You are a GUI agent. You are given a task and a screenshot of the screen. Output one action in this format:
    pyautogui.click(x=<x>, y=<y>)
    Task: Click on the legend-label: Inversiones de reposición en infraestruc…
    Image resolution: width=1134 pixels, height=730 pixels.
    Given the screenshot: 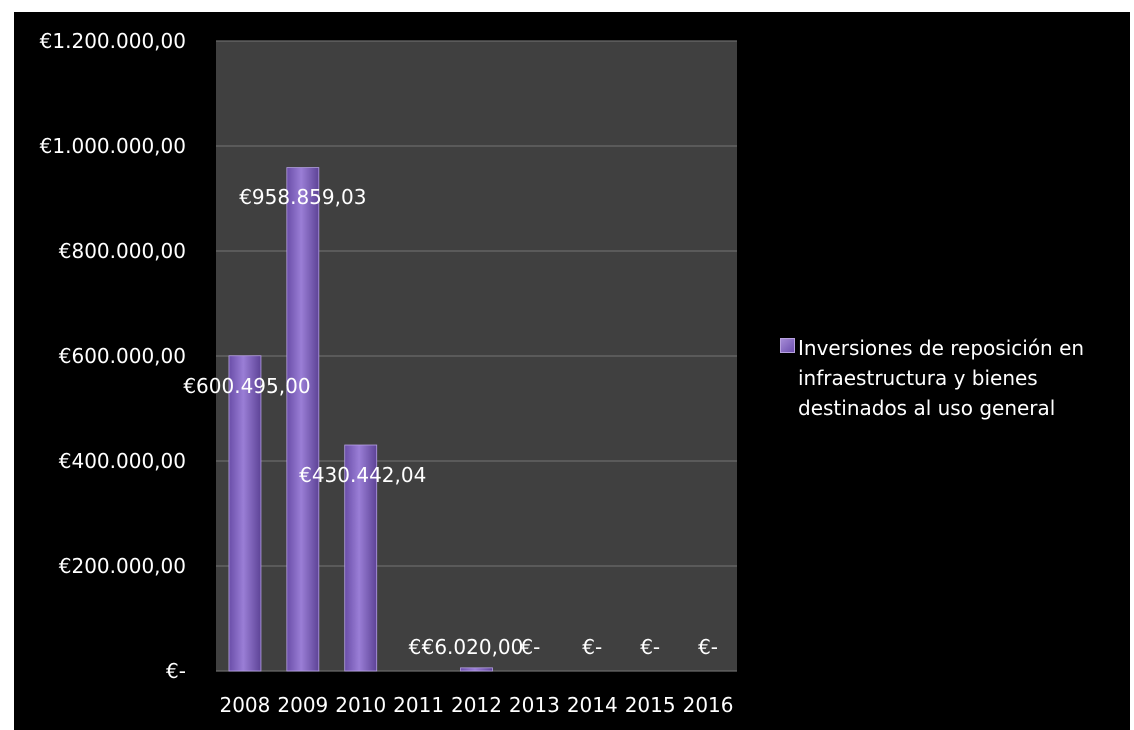 What is the action you would take?
    pyautogui.click(x=941, y=378)
    